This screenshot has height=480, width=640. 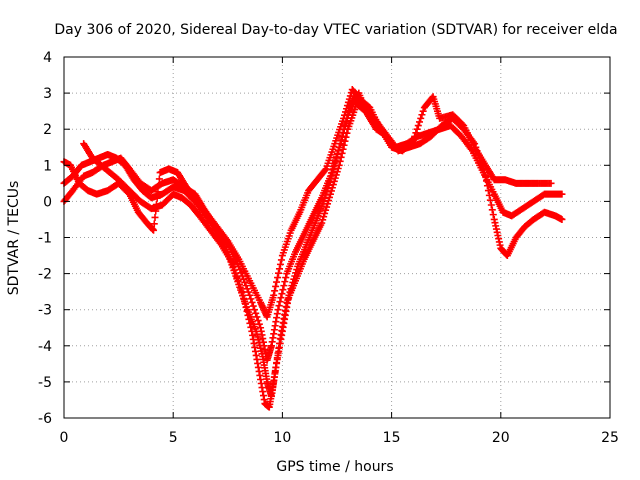 What do you see at coordinates (47, 202) in the screenshot?
I see `y-tick-label: 0` at bounding box center [47, 202].